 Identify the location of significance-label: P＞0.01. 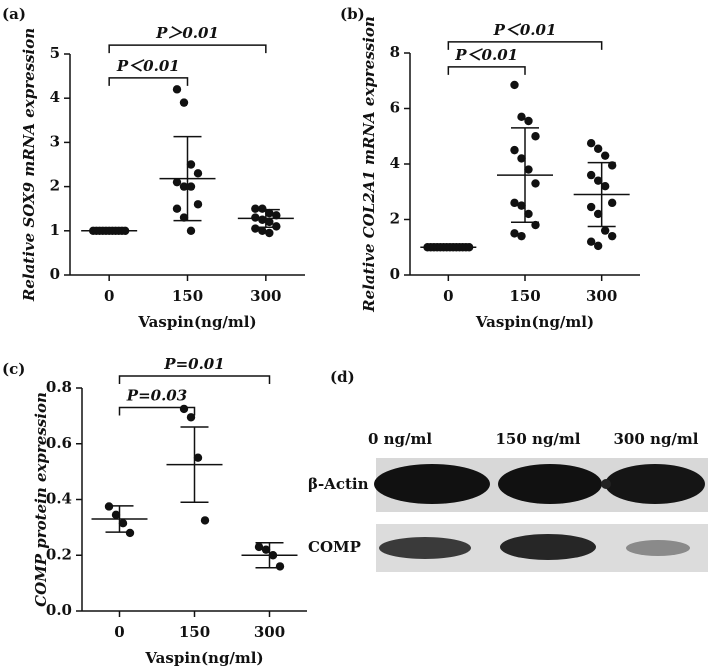
(187, 33).